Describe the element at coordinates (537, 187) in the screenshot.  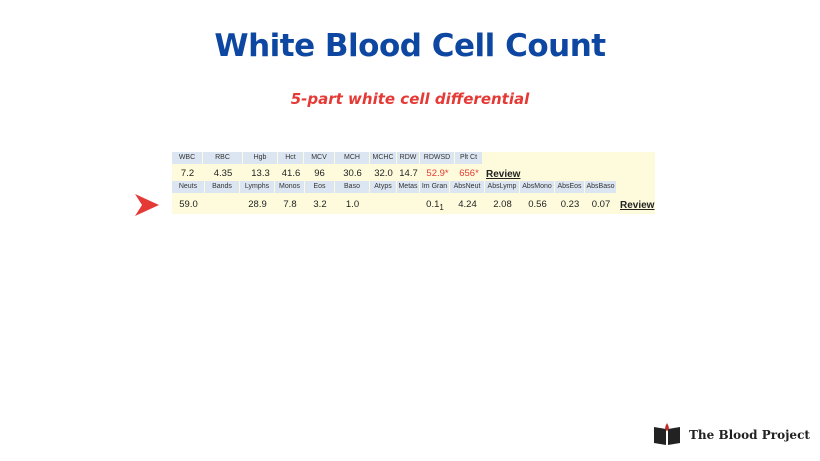
I see `column-header: AbsMono` at that location.